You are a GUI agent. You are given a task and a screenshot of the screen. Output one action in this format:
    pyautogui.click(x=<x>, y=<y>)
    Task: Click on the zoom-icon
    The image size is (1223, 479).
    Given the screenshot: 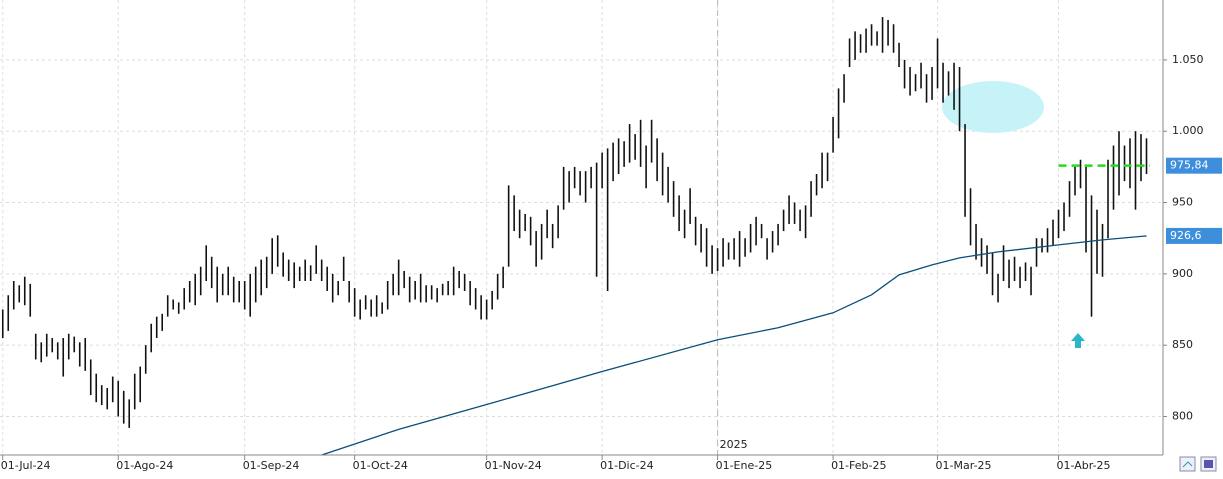 What is the action you would take?
    pyautogui.click(x=1187, y=464)
    